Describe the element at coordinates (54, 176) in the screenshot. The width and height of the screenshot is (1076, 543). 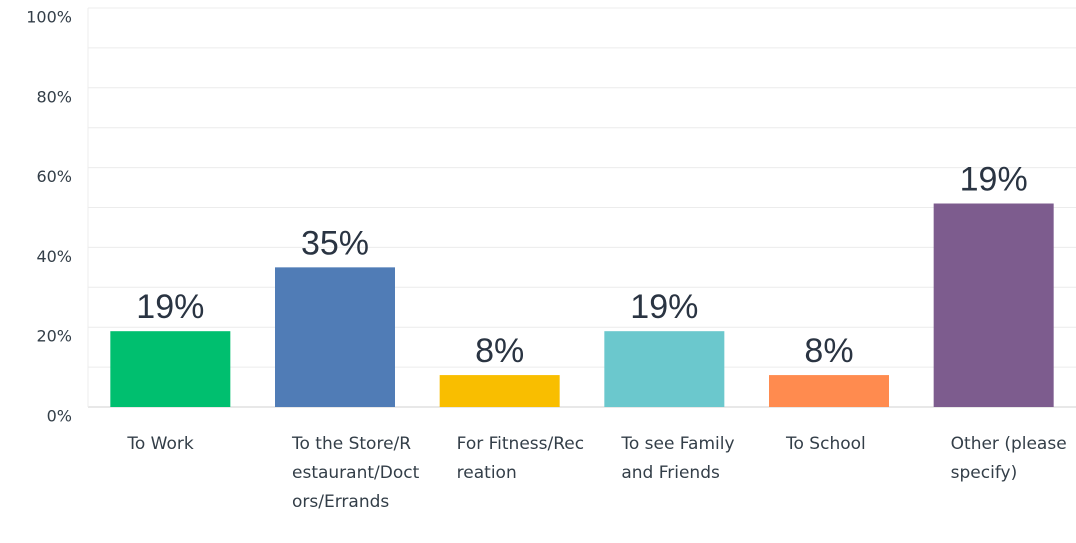
I see `y-tick-label: 60%` at that location.